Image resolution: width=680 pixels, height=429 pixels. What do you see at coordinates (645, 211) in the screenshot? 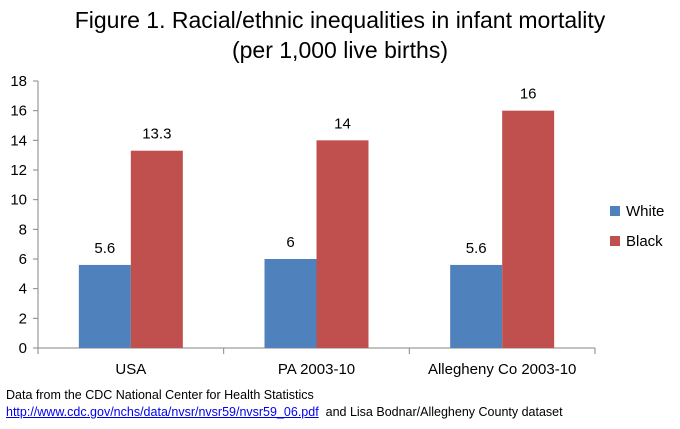
I see `legend-label-white: White` at bounding box center [645, 211].